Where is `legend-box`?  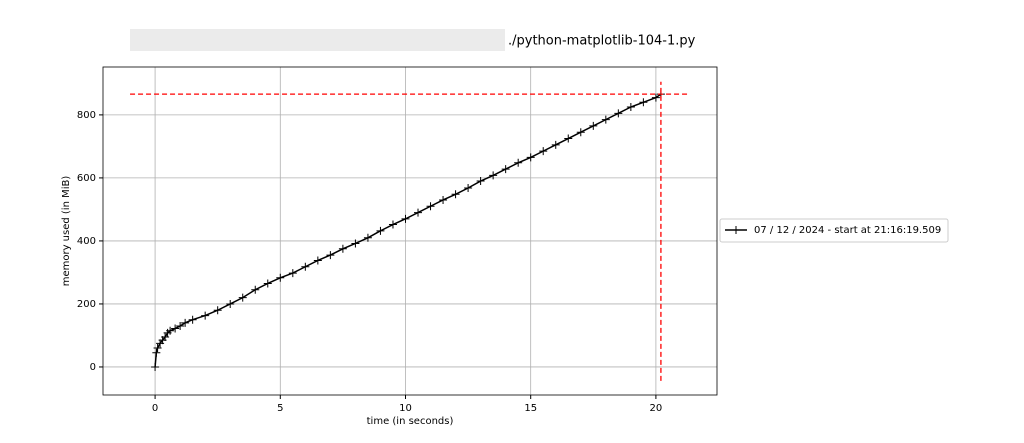
legend-box is located at coordinates (834, 230).